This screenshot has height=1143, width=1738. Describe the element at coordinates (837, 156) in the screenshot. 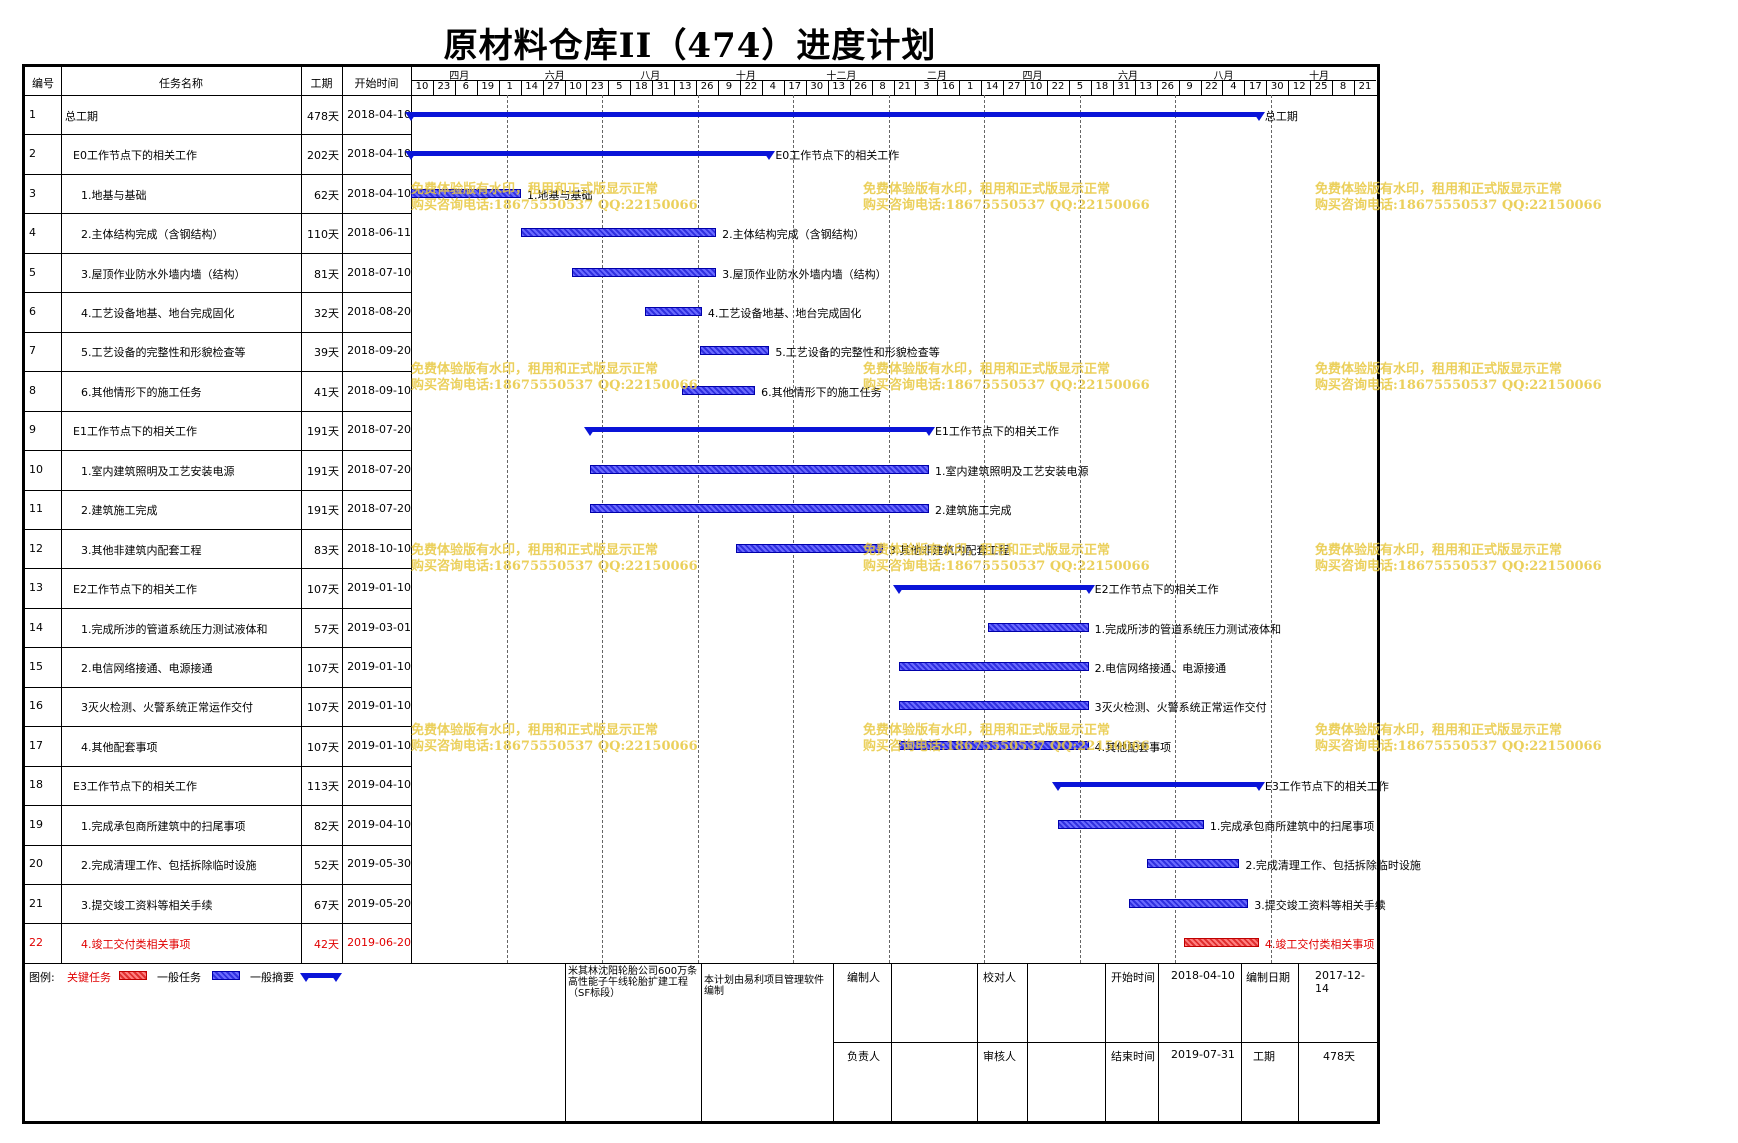

I see `bar-label: E0工作节点下的相关工作` at that location.